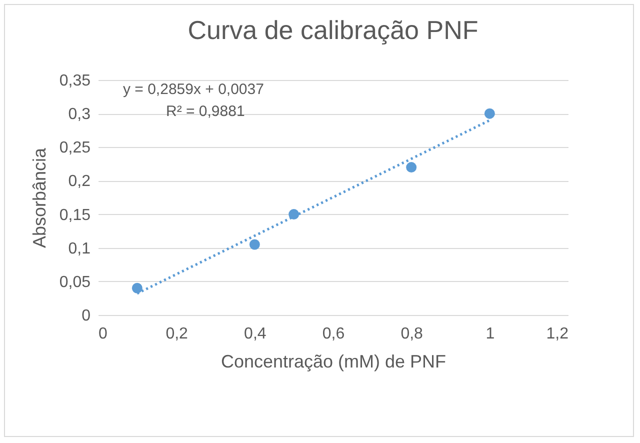 The width and height of the screenshot is (640, 443). What do you see at coordinates (333, 362) in the screenshot?
I see `x-axis-title: Concentração (mM) de PNF` at bounding box center [333, 362].